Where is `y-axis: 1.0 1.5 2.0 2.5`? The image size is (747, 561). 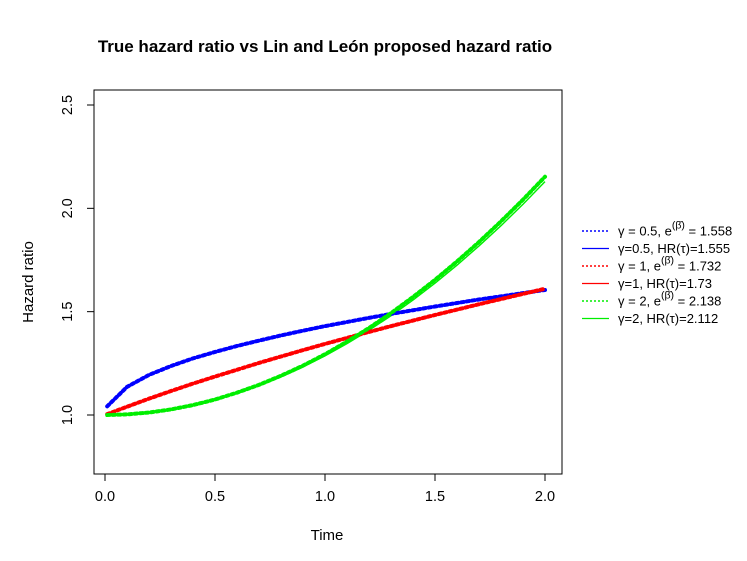 y-axis: 1.0 1.5 2.0 2.5 is located at coordinates (77, 260).